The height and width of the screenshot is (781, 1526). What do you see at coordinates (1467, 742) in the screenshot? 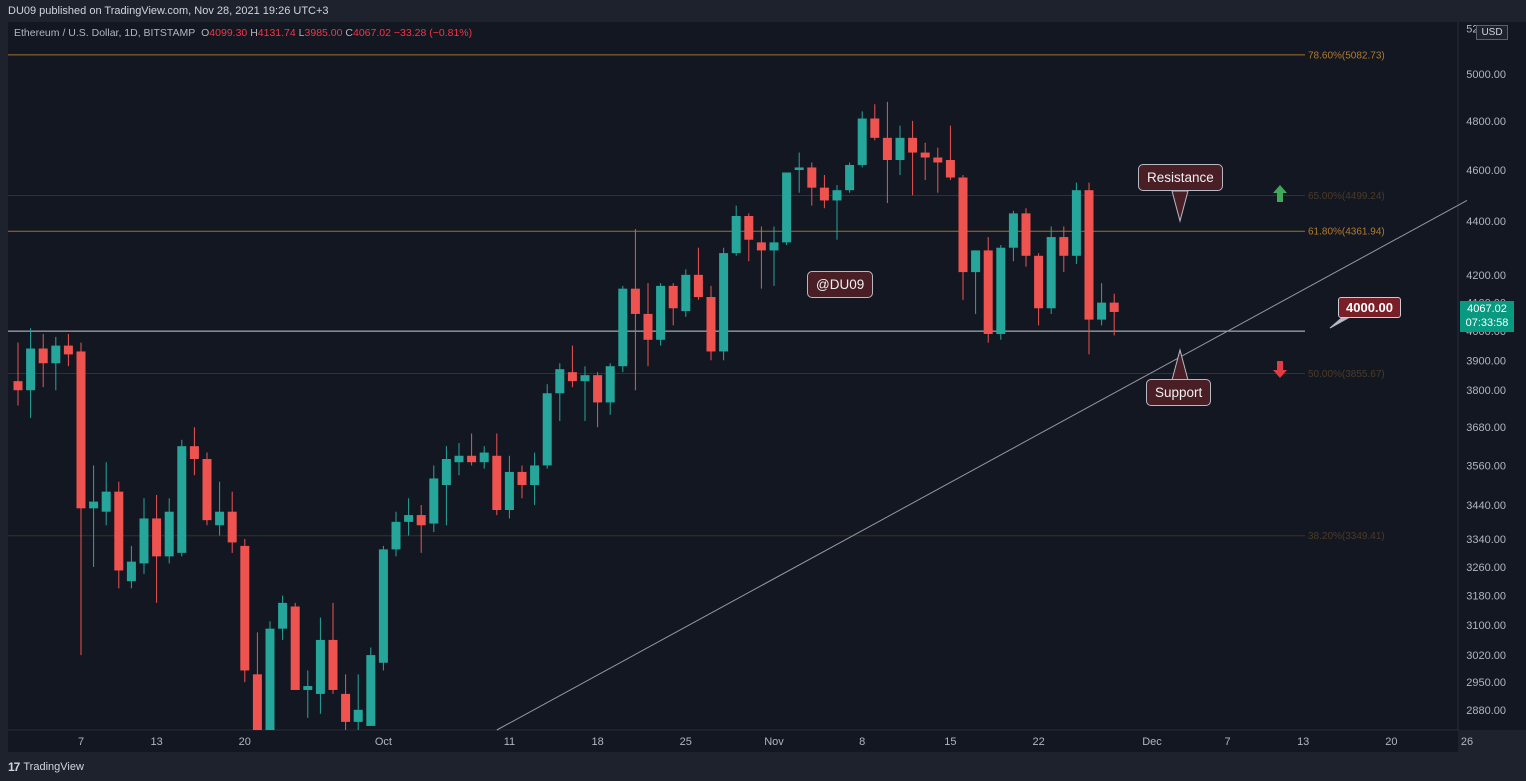
I see `time-tick-label: 26` at bounding box center [1467, 742].